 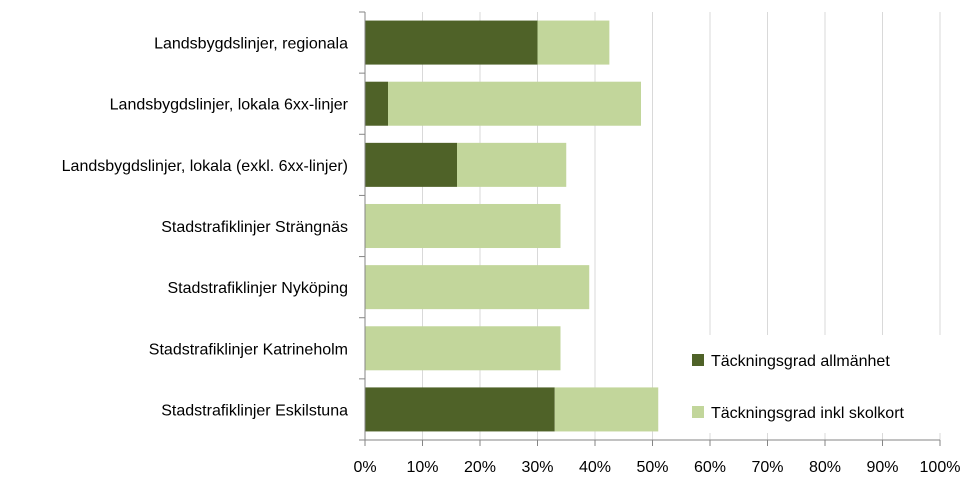 What do you see at coordinates (800, 361) in the screenshot?
I see `legend-label: Täckningsgrad allmänhet` at bounding box center [800, 361].